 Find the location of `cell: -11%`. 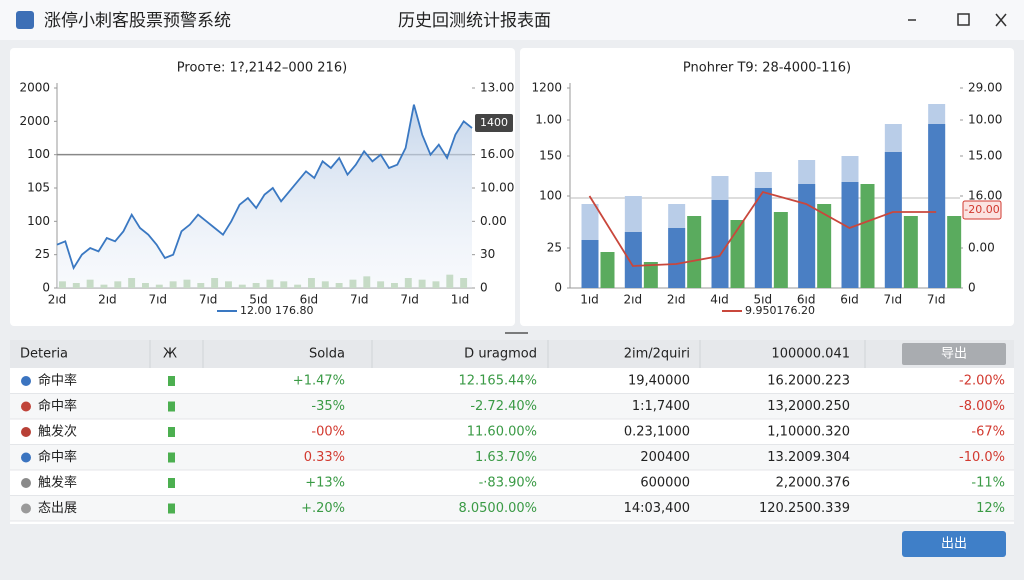

cell: -11% is located at coordinates (988, 483).